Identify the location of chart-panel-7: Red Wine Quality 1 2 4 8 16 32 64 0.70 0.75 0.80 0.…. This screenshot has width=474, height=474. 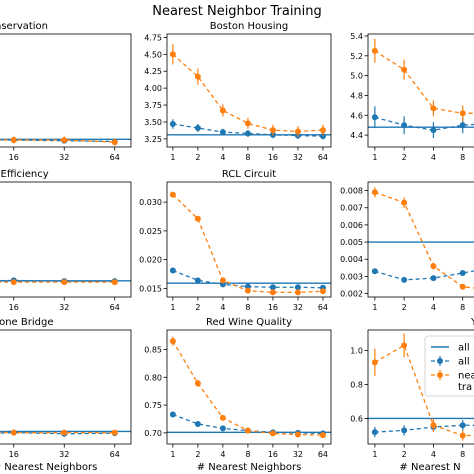
(238, 395).